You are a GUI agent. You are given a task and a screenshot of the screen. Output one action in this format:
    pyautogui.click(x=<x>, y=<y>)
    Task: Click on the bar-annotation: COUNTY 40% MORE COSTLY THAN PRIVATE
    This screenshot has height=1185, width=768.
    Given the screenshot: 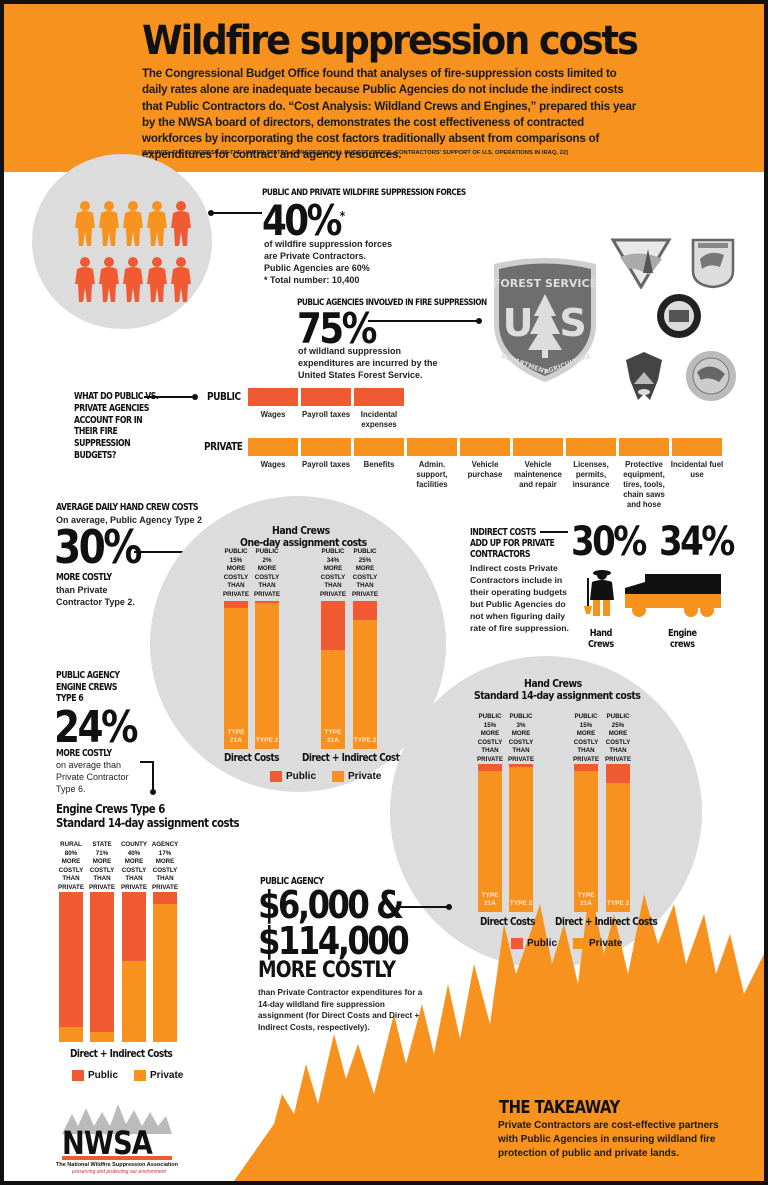 What is the action you would take?
    pyautogui.click(x=134, y=866)
    